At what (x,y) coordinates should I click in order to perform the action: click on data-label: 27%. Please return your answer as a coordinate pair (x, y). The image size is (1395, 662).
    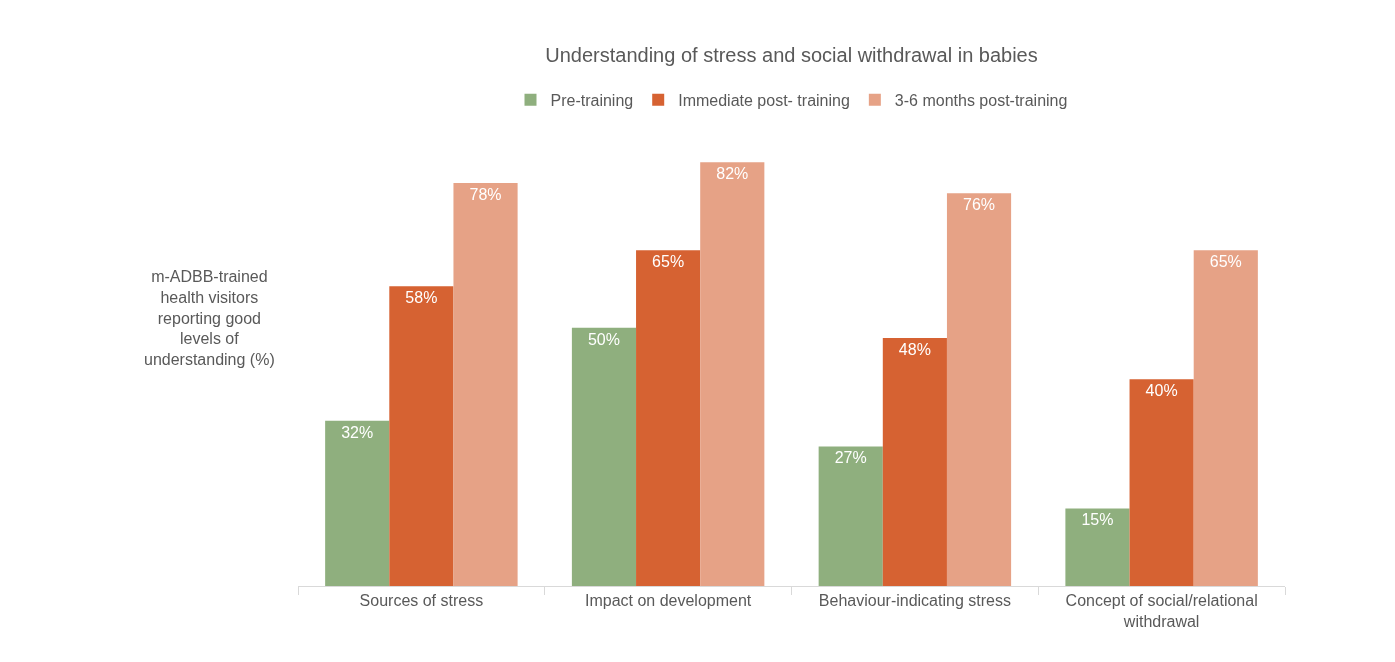
    Looking at the image, I should click on (850, 458).